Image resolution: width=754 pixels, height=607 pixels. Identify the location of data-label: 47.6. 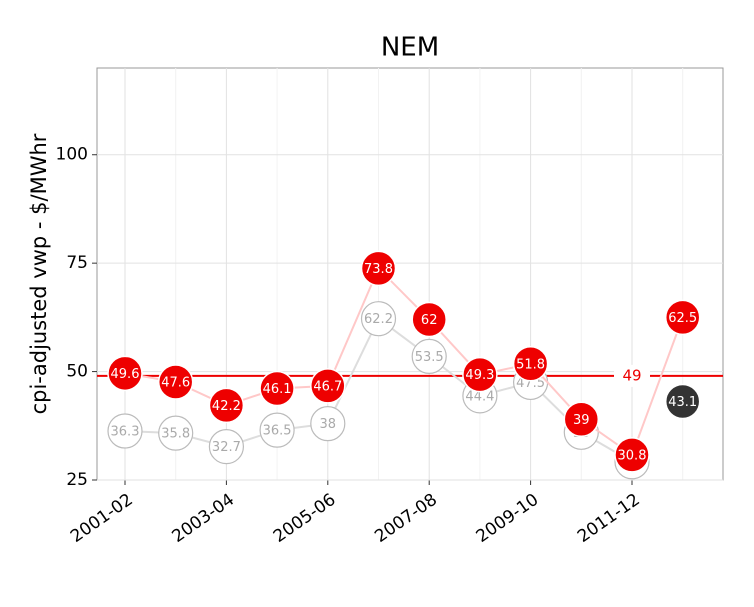
(175, 382).